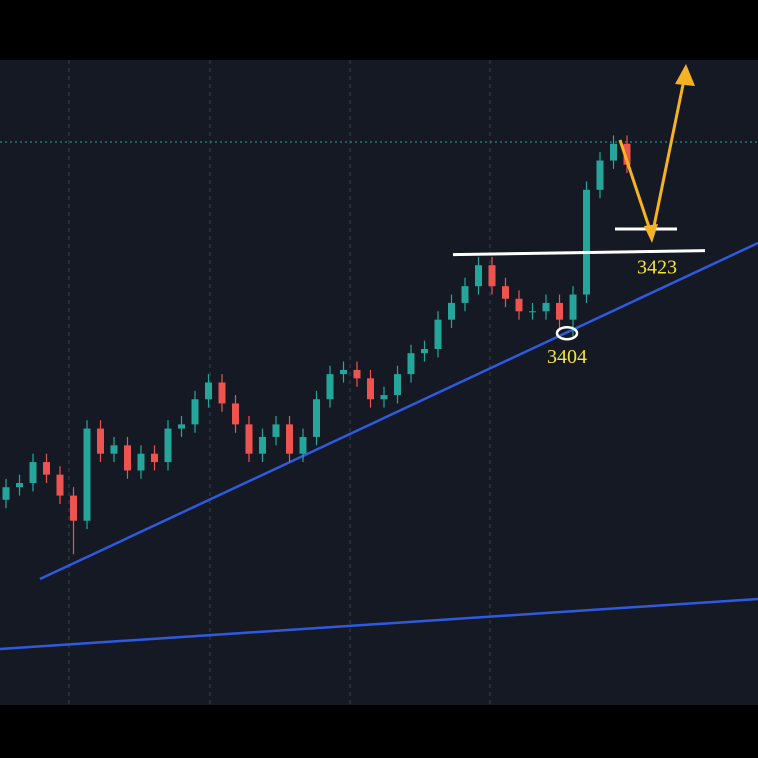  What do you see at coordinates (567, 357) in the screenshot?
I see `support-label: 3404` at bounding box center [567, 357].